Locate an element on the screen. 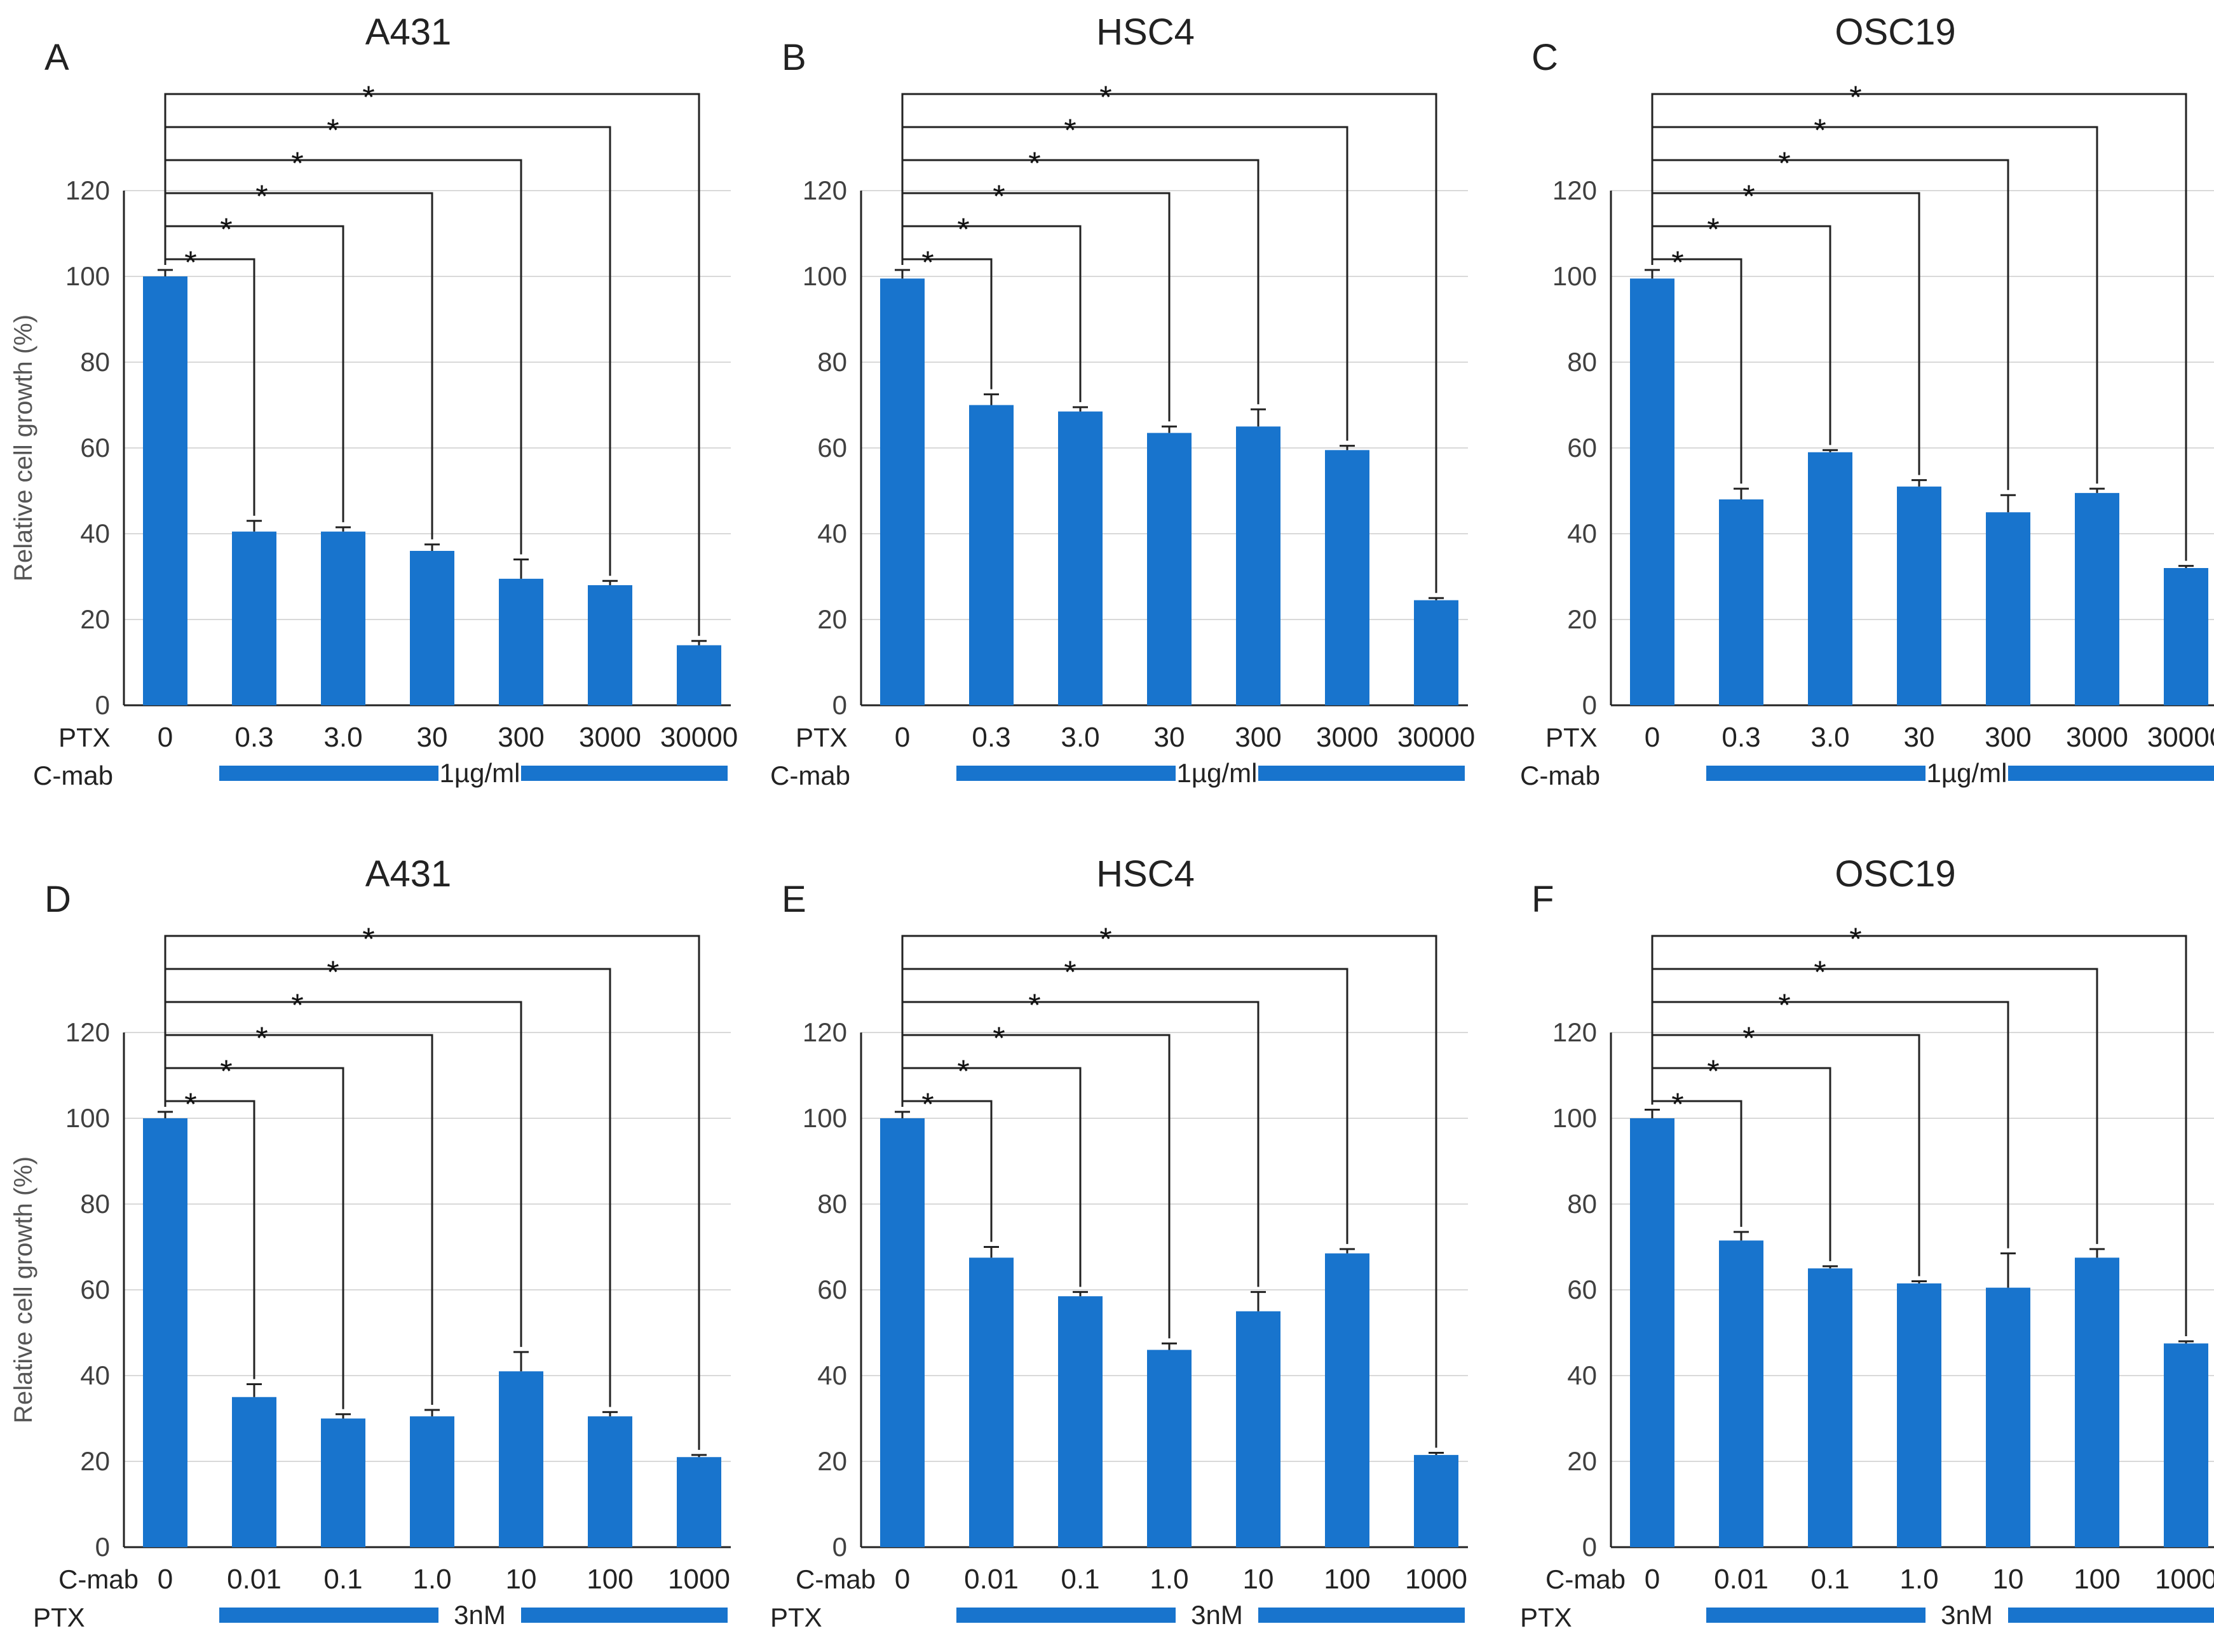  constant-label: 3nM is located at coordinates (480, 1615).